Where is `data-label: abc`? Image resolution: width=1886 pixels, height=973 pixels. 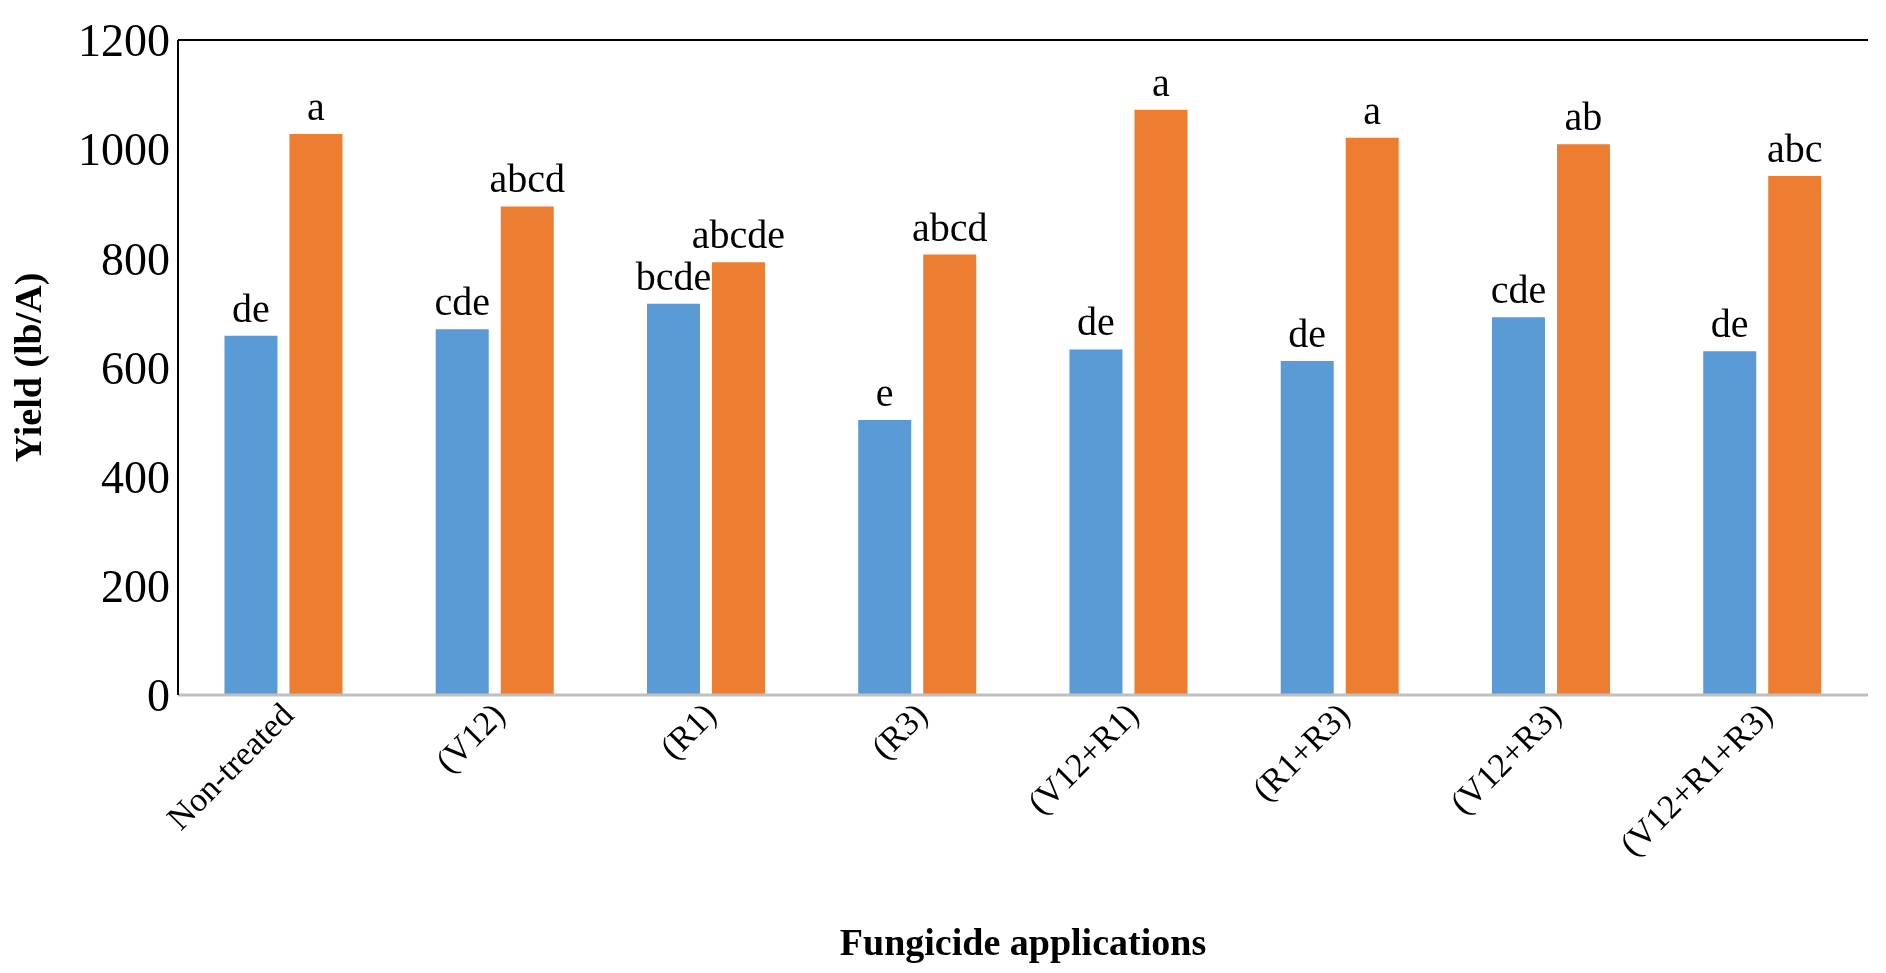 data-label: abc is located at coordinates (1794, 148).